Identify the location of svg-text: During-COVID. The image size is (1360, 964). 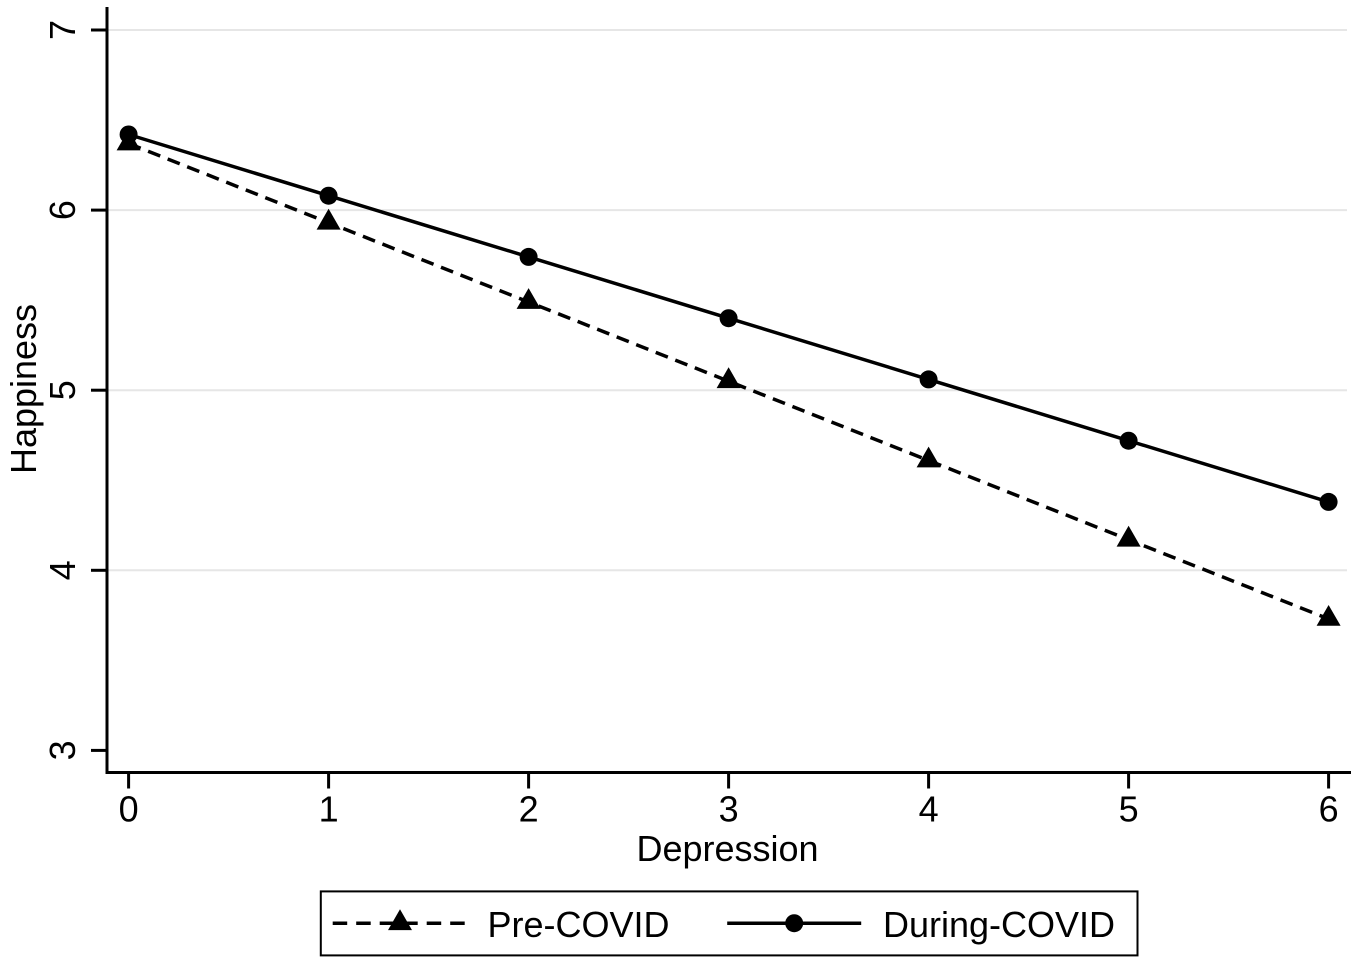
(999, 924).